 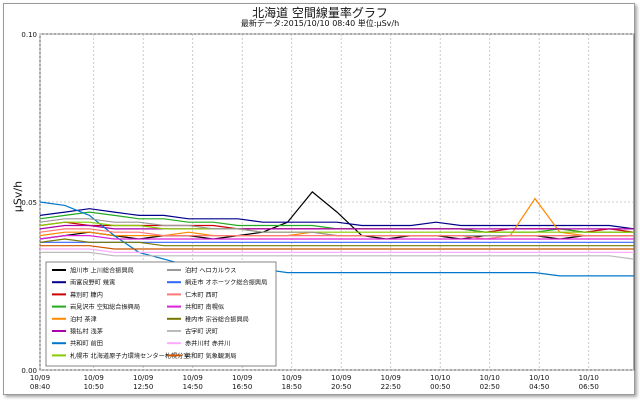 I want to click on x-tick-time: 22:50, so click(x=391, y=387).